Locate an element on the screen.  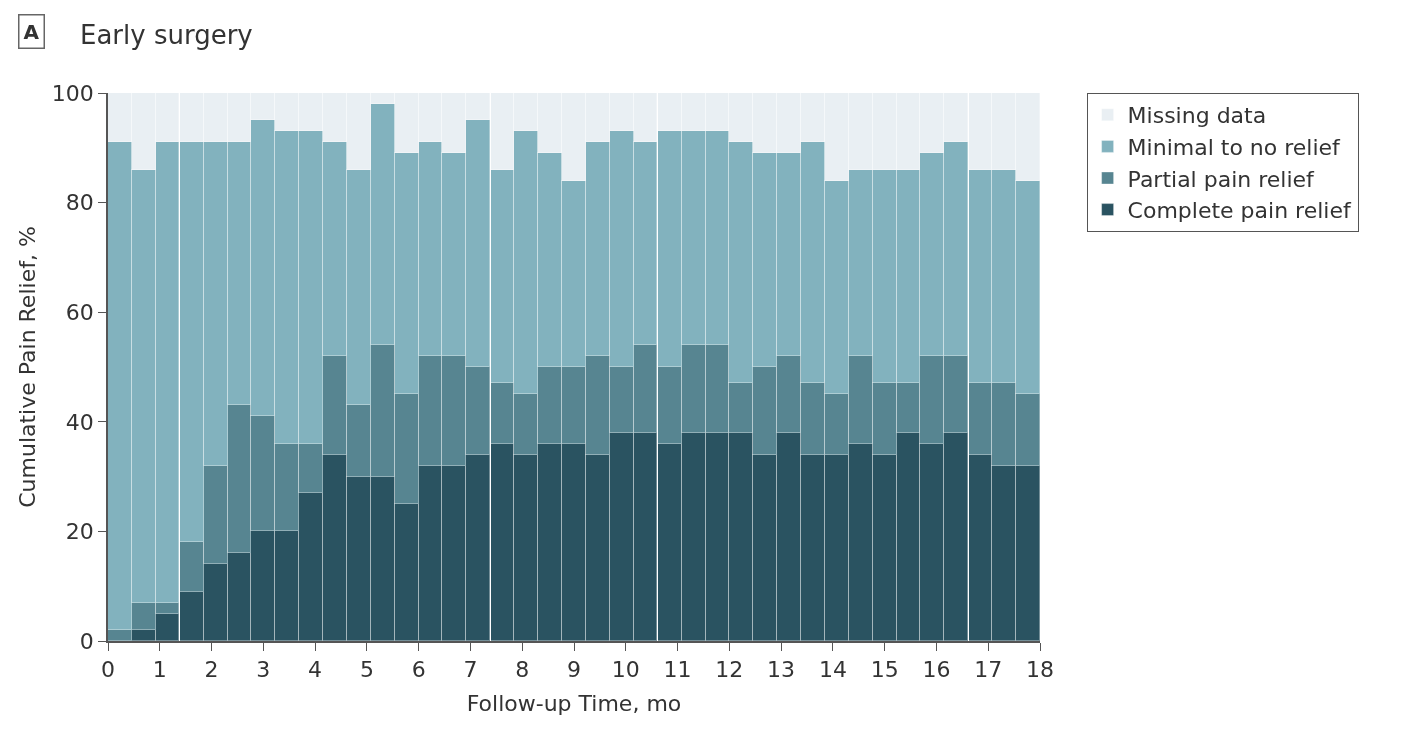
x-tick-label: 9 is located at coordinates (574, 670).